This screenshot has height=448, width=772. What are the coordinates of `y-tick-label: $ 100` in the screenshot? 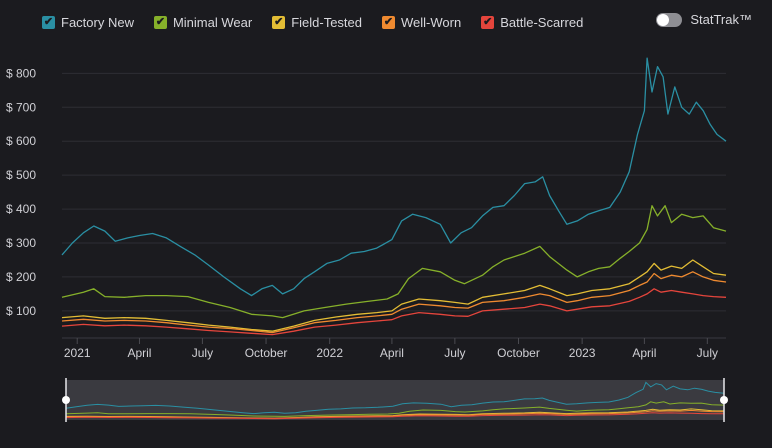 It's located at (21, 311).